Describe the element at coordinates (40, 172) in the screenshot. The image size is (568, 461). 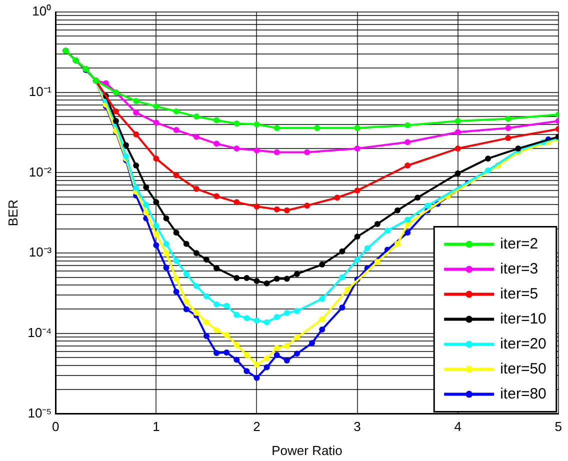
I see `y-tick-label: 10⁻²` at that location.